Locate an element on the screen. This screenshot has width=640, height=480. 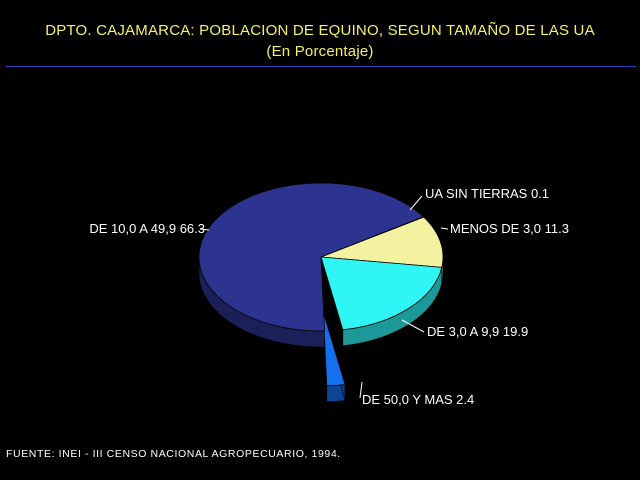
slice-label-2: DE 3,0 A 9,9 19.9 is located at coordinates (477, 331).